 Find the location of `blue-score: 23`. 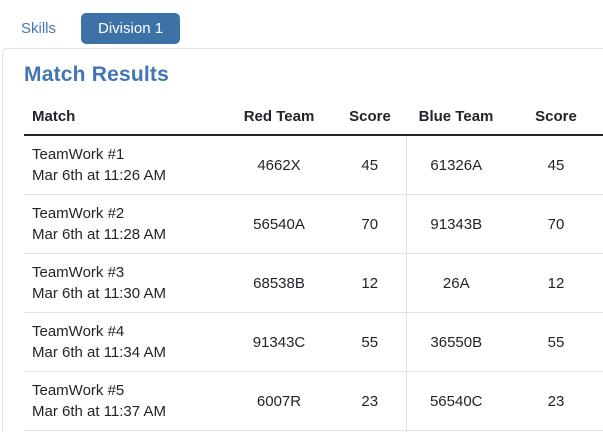

blue-score: 23 is located at coordinates (554, 401).